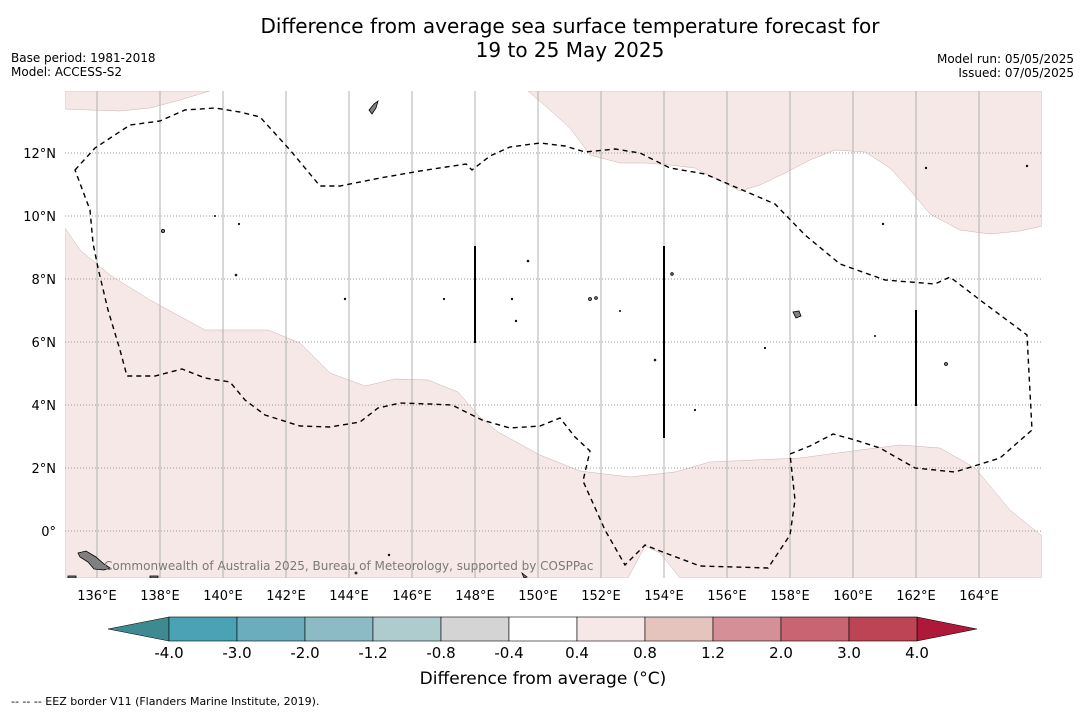 The width and height of the screenshot is (1085, 713). I want to click on colorbar-tick-label: 1.2, so click(713, 653).